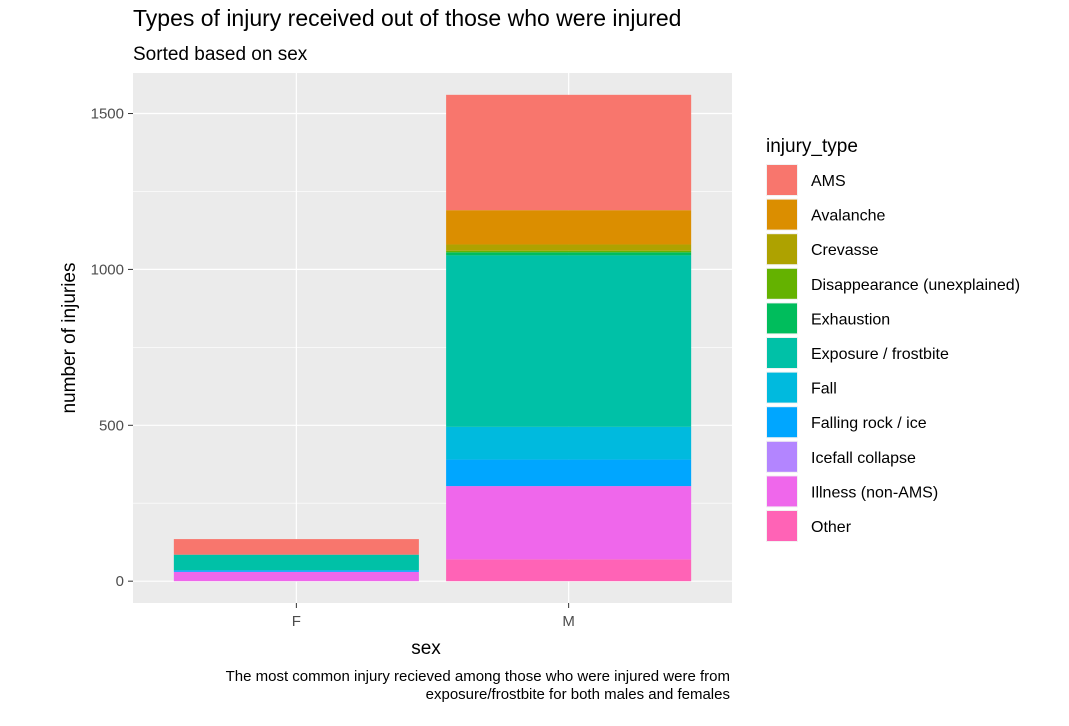 This screenshot has height=726, width=1069. What do you see at coordinates (824, 389) in the screenshot?
I see `legend-label: Fall` at bounding box center [824, 389].